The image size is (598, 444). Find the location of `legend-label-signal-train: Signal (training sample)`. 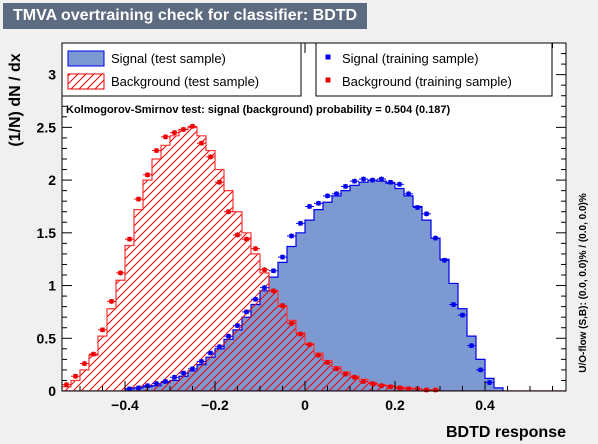

legend-label-signal-train: Signal (training sample) is located at coordinates (410, 58).